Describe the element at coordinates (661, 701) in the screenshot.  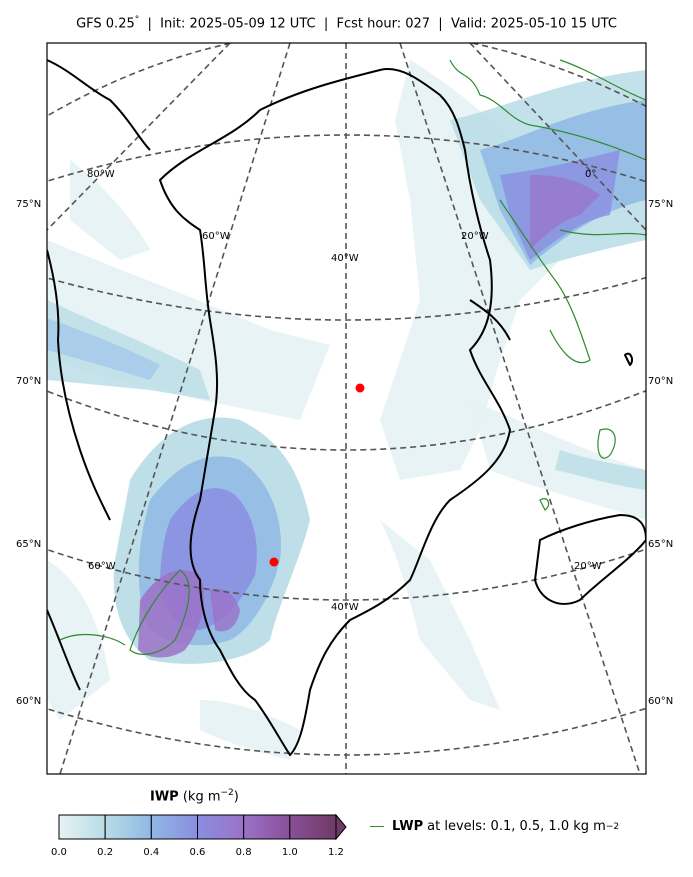
I see `lat-label-right: 60°N` at that location.